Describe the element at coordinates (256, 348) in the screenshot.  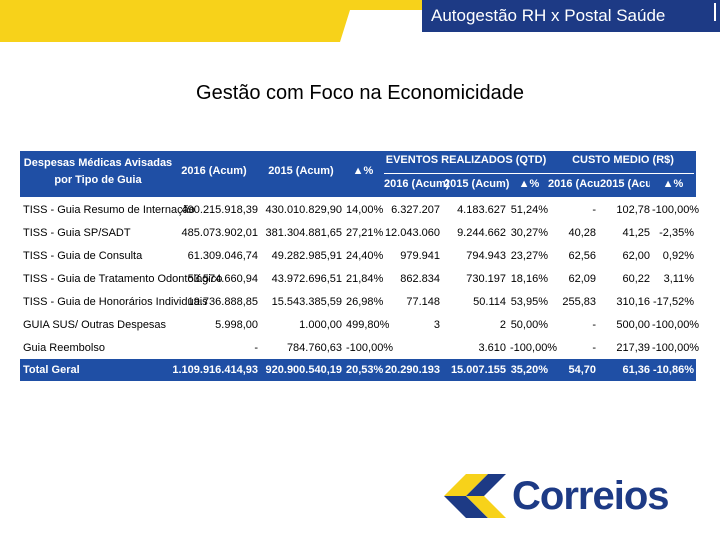
I see `cell-value-2016: -` at that location.